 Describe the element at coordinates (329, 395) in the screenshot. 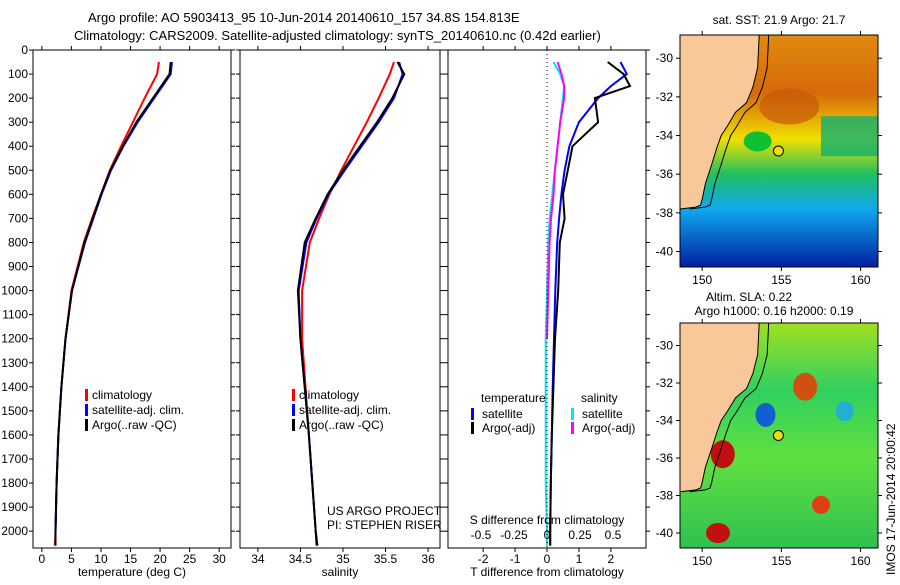

I see `legend-entry: climatology` at that location.